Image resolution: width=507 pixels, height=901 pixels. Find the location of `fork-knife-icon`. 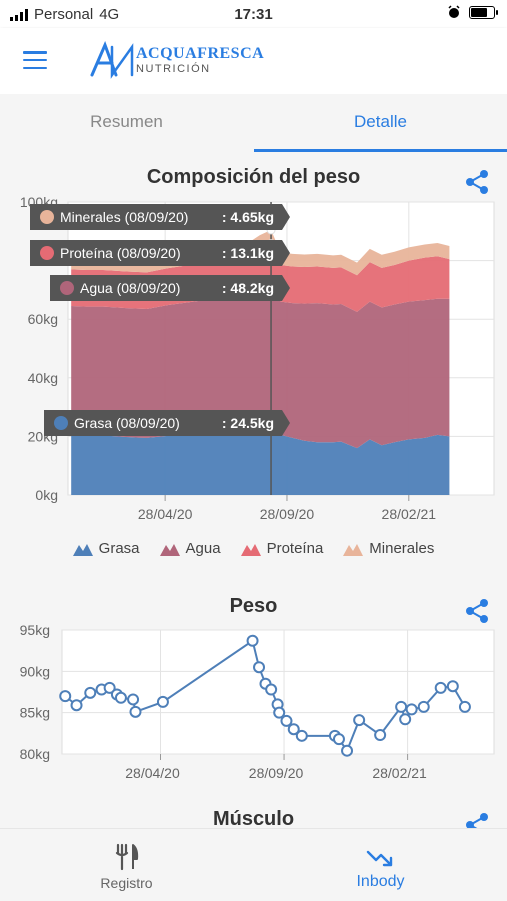

fork-knife-icon is located at coordinates (127, 857).